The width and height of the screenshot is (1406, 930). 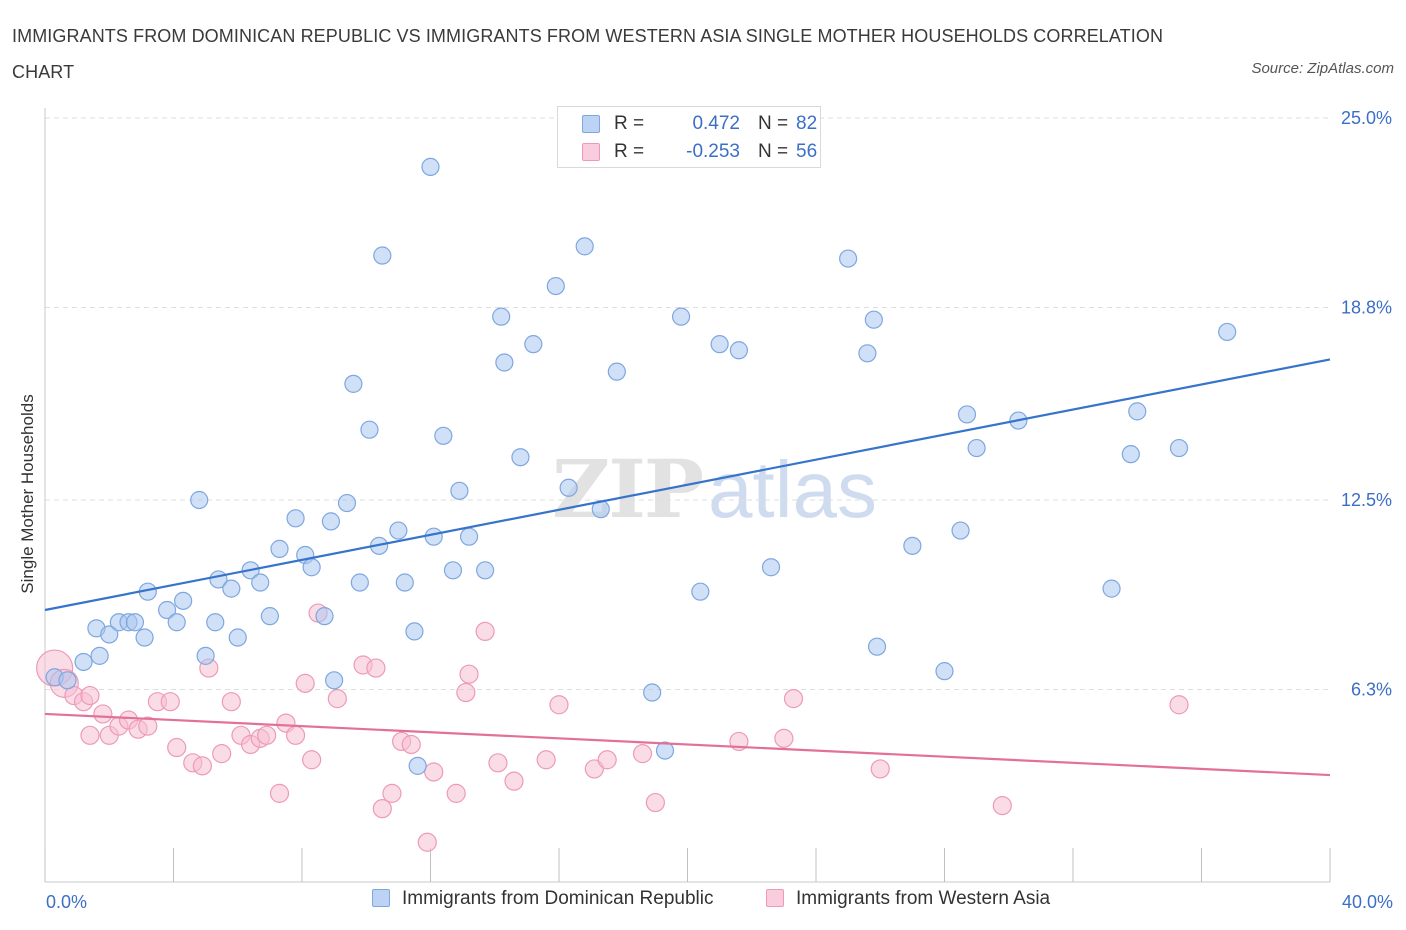 I want to click on y-tick-label: 12.5%, so click(x=1366, y=500).